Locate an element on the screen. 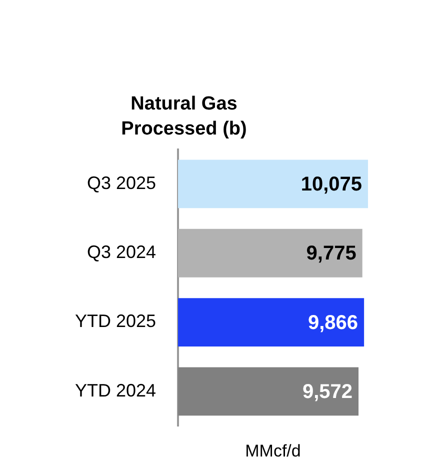  x-axis-title: MMcf/d is located at coordinates (273, 450).